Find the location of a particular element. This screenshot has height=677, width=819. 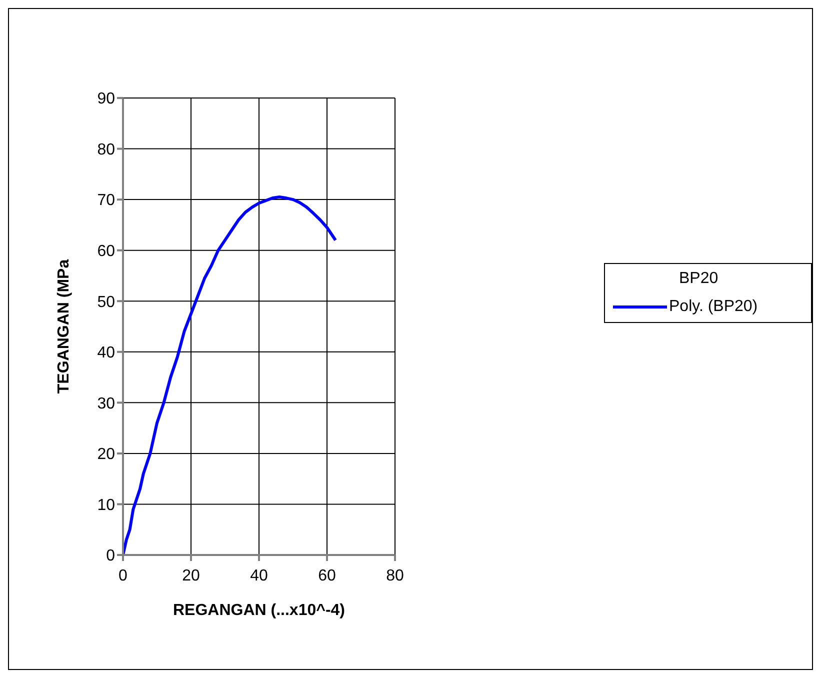

y-tick-label: 10 is located at coordinates (106, 505).